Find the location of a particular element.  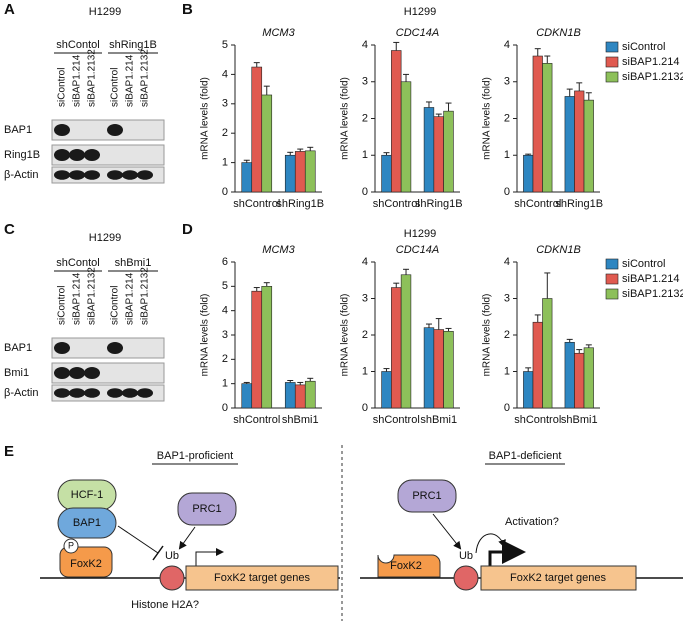

protein-label: HCF-1 is located at coordinates (87, 495).